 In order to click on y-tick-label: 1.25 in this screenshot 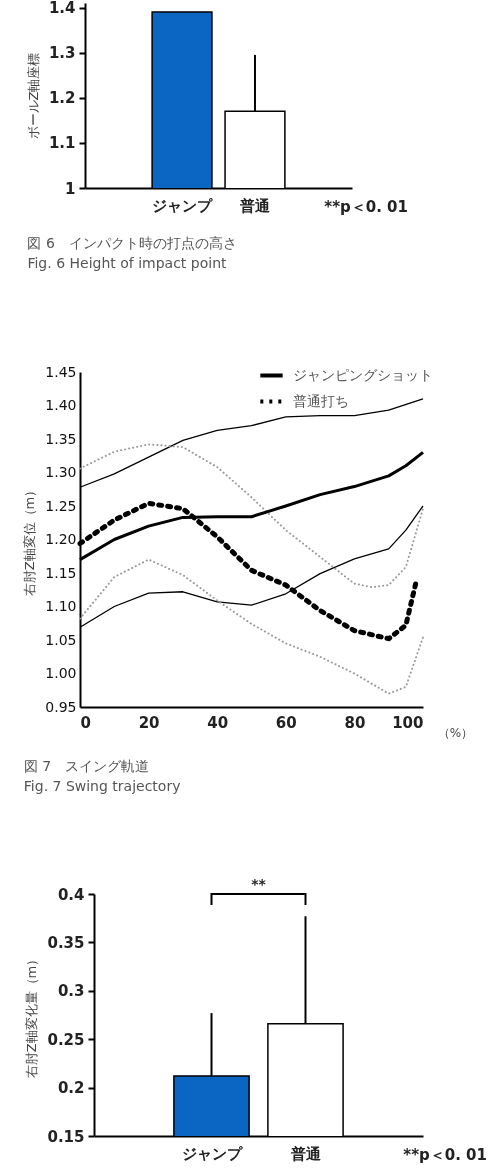, I will do `click(61, 505)`.